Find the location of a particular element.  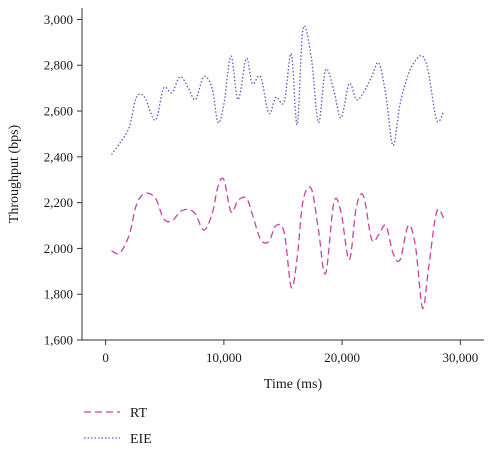

y-tick-label: 2,600 is located at coordinates (58, 111).